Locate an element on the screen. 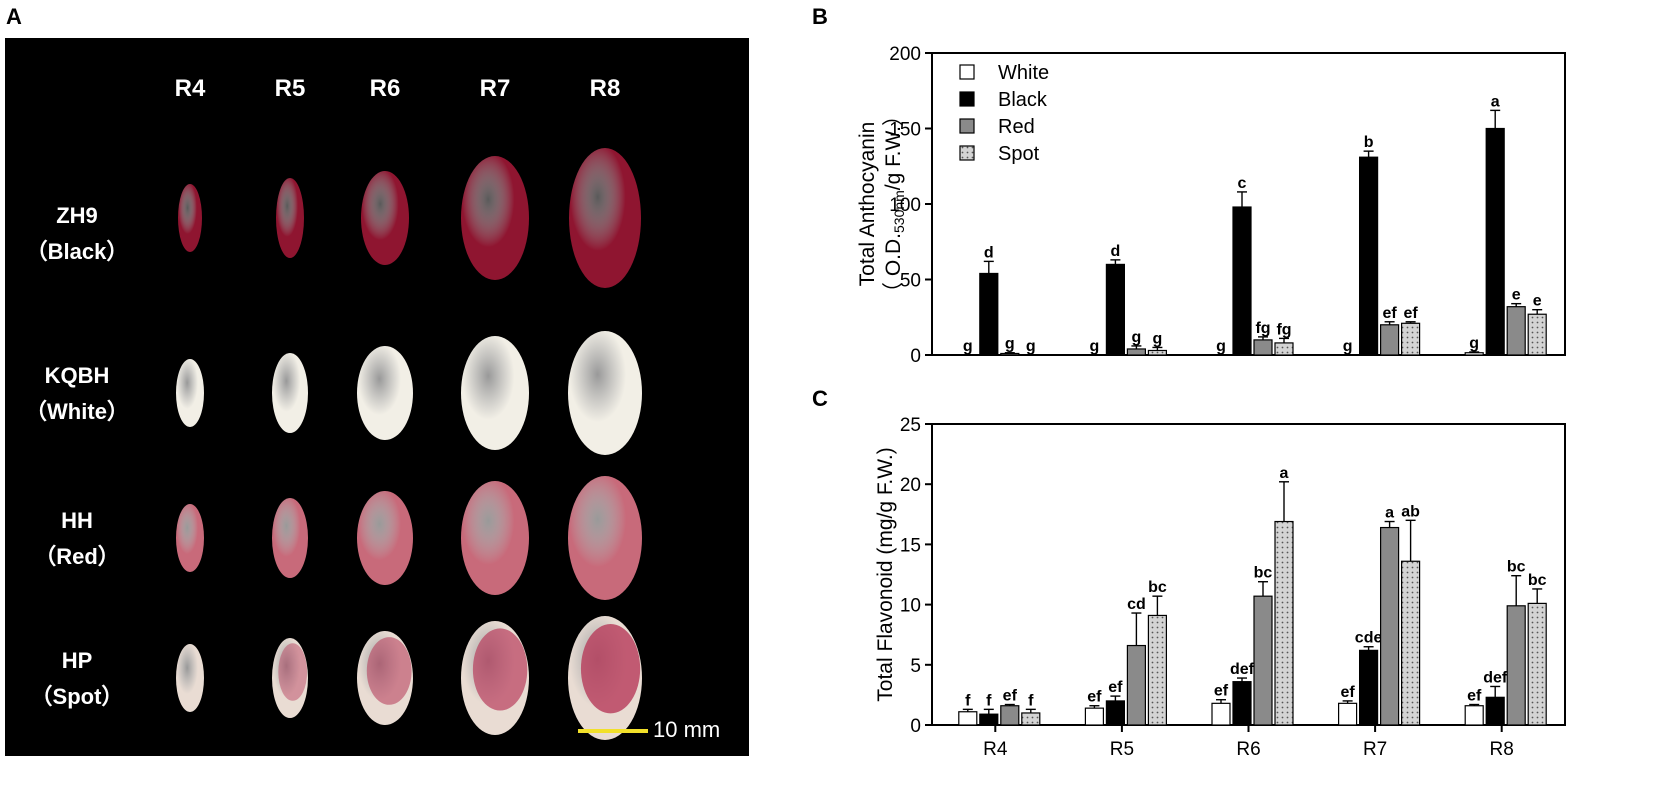  seed-spot-hp-r8 is located at coordinates (610, 669).